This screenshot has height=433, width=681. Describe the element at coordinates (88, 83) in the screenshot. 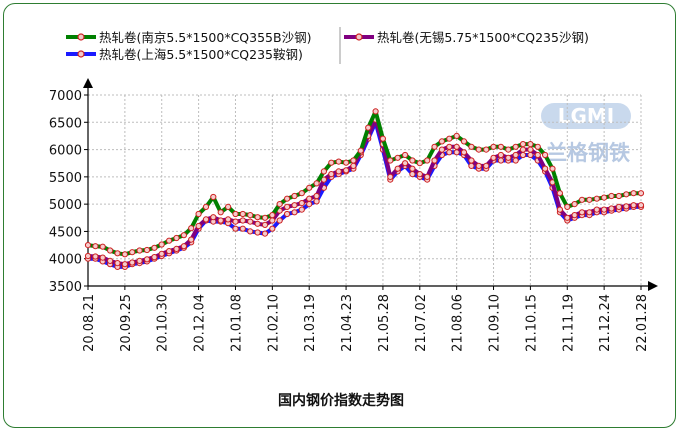

I see `y-axis-arrow` at that location.